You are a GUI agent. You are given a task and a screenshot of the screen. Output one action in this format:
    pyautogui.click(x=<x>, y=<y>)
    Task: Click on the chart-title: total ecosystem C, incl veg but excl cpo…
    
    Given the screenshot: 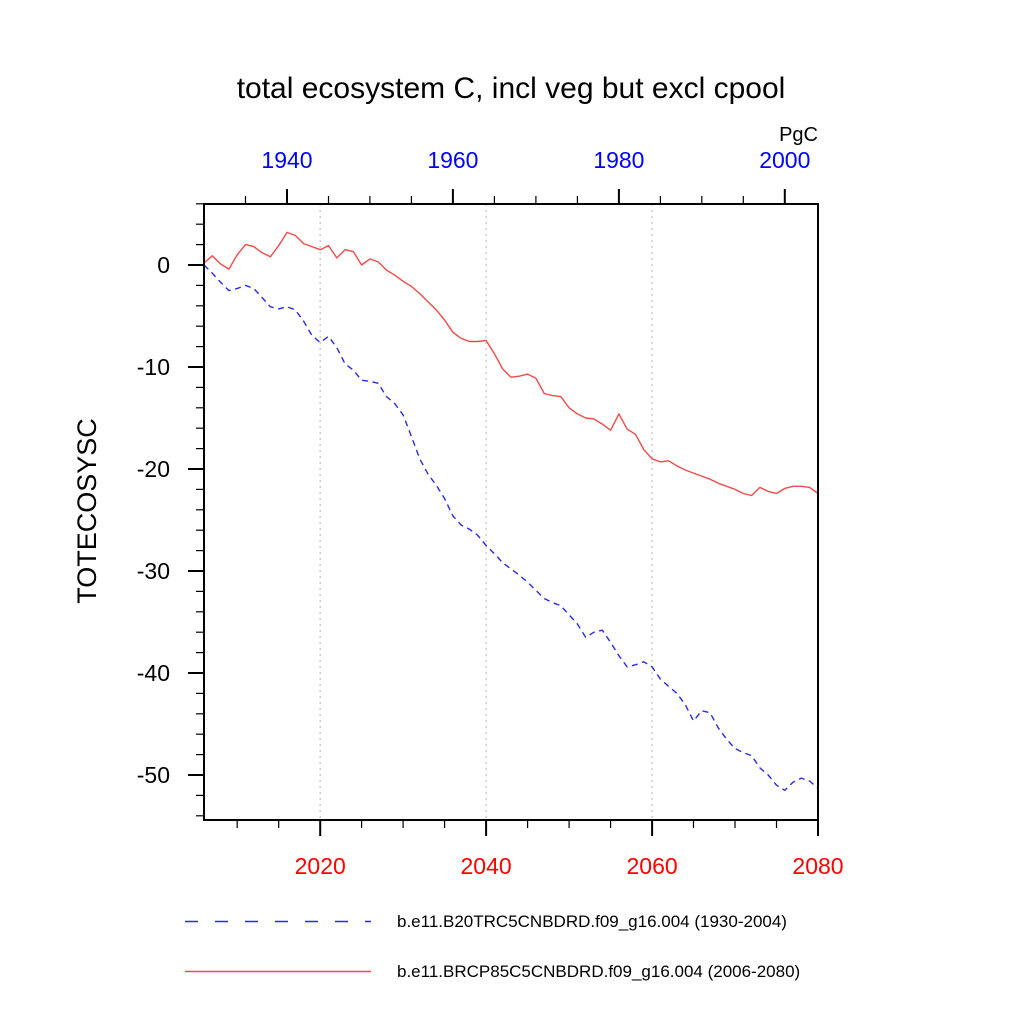 What is the action you would take?
    pyautogui.click(x=511, y=88)
    